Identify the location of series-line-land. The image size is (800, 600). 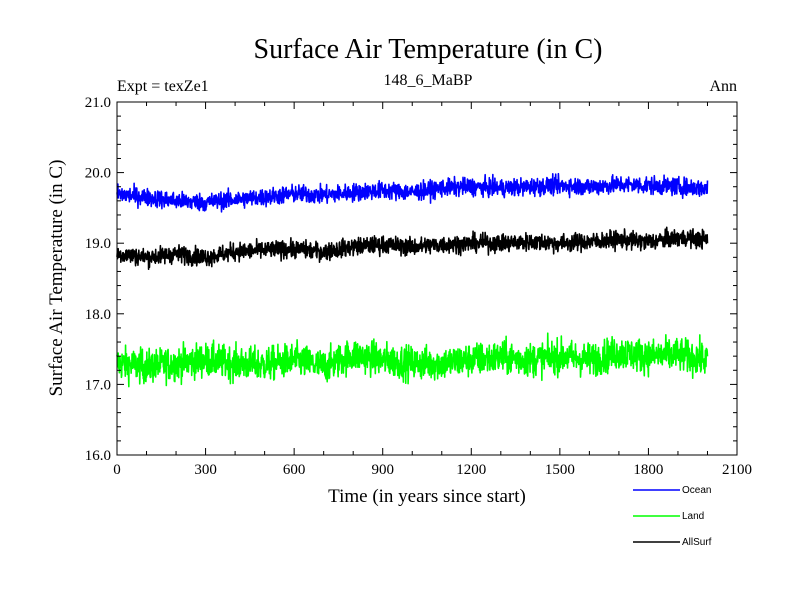
(412, 360).